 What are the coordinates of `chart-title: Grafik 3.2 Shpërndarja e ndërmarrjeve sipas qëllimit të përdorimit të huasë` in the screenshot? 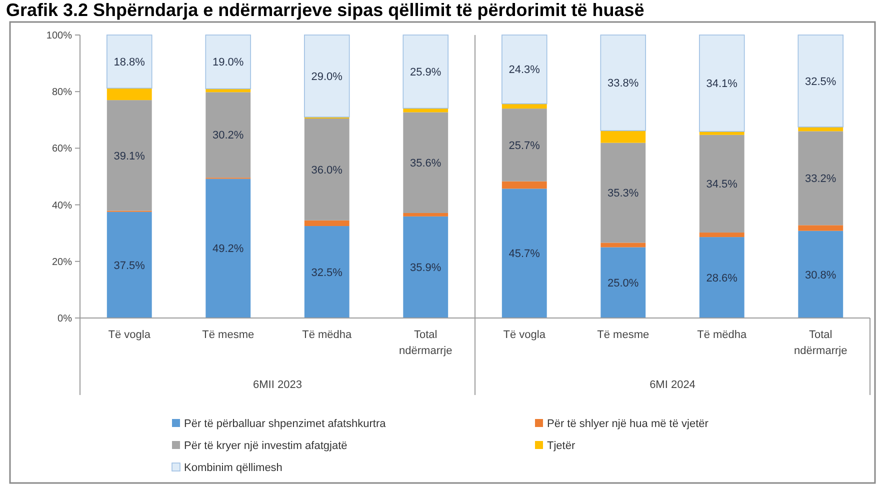 It's located at (325, 10).